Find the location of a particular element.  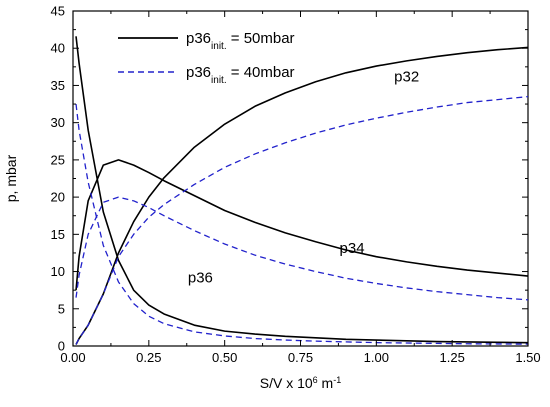

y-axis-label: p, mbar is located at coordinates (11, 178).